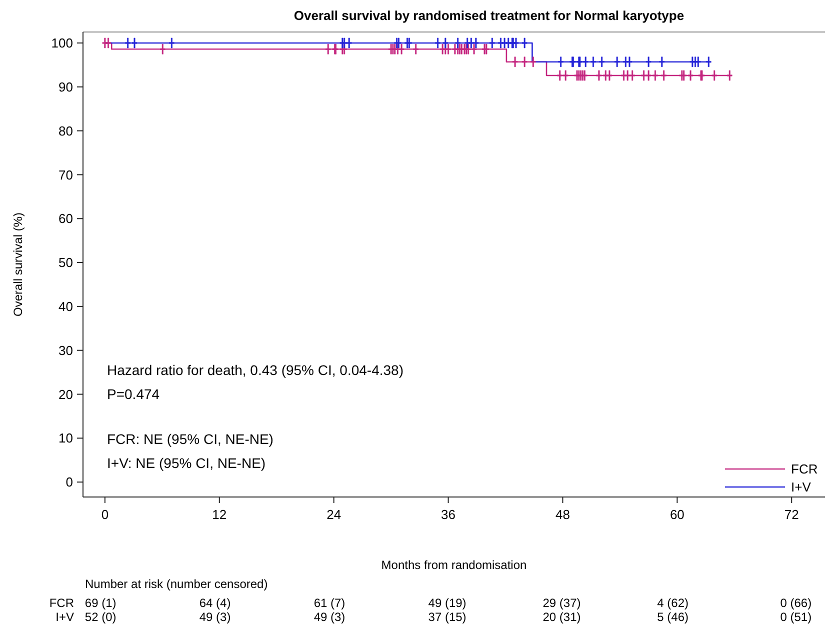 The height and width of the screenshot is (630, 834). What do you see at coordinates (65, 262) in the screenshot?
I see `y-tick-label: 50` at bounding box center [65, 262].